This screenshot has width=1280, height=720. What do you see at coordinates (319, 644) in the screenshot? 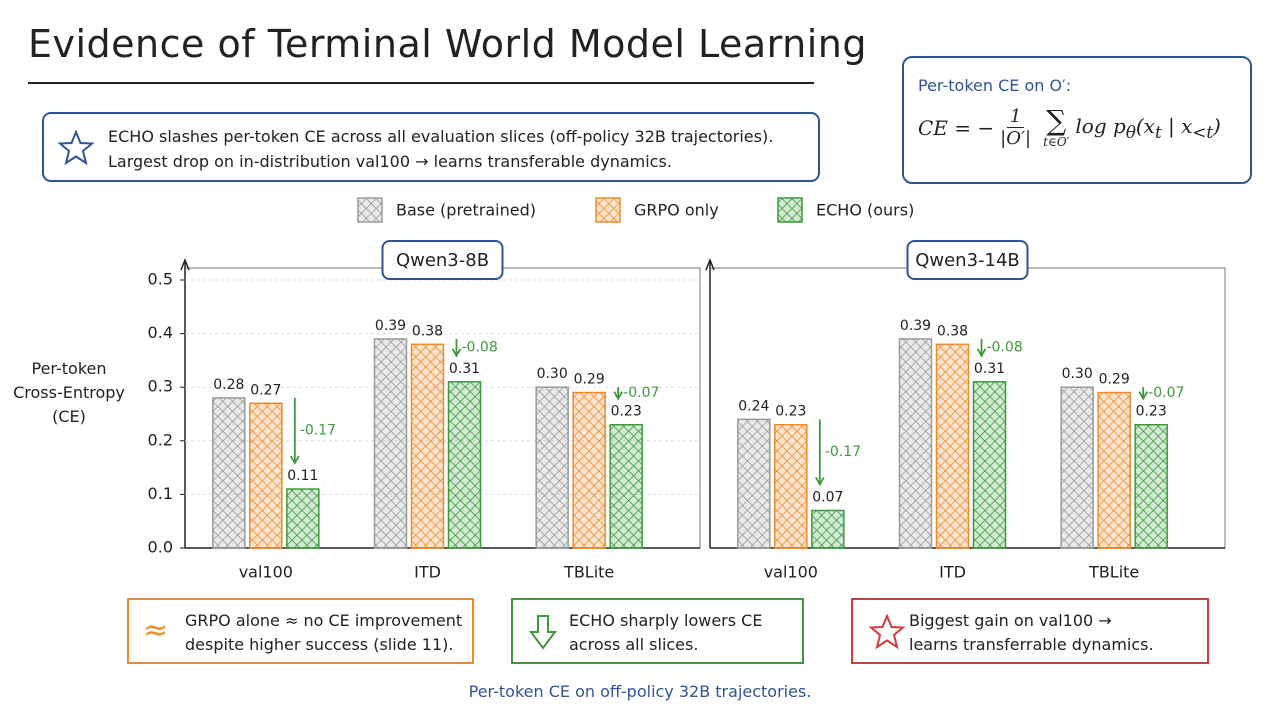
I see `note-line: despite higher success (slide 11).` at bounding box center [319, 644].